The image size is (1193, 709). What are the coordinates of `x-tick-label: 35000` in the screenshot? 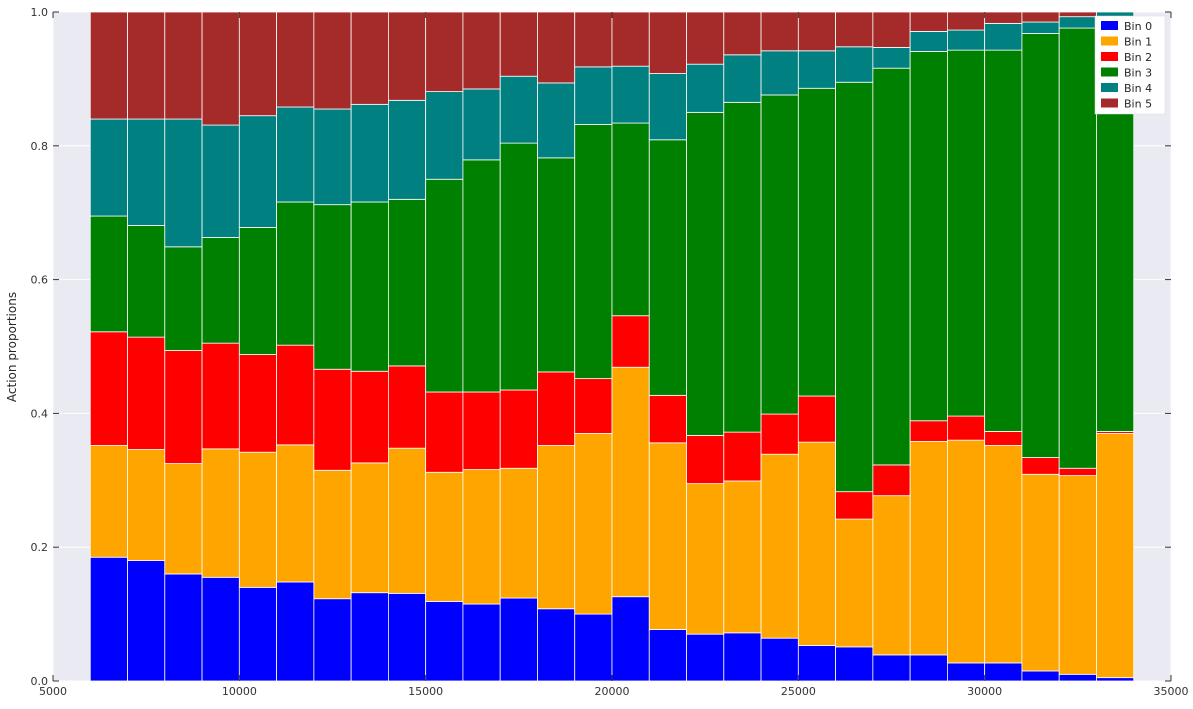 It's located at (1171, 691).